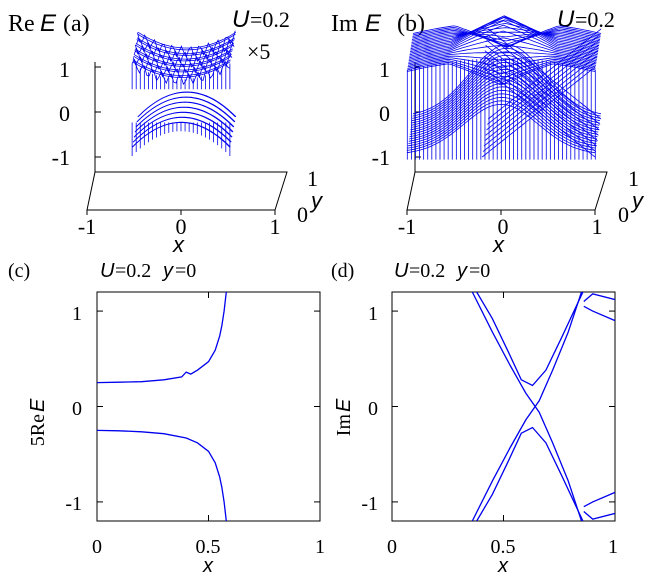 This screenshot has width=651, height=576. What do you see at coordinates (507, 191) in the screenshot?
I see `panel-b-base-plane` at bounding box center [507, 191].